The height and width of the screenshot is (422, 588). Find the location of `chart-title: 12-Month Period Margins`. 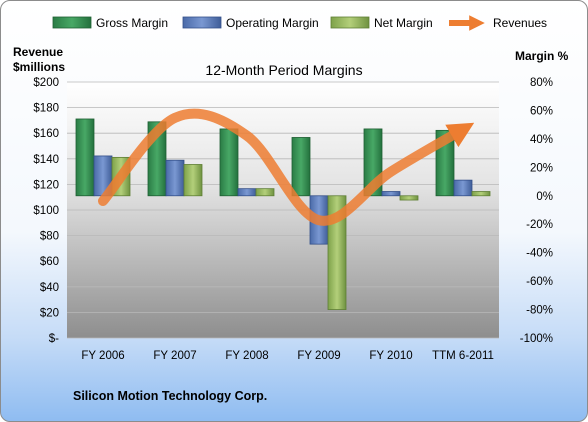

chart-title: 12-Month Period Margins is located at coordinates (283, 70).